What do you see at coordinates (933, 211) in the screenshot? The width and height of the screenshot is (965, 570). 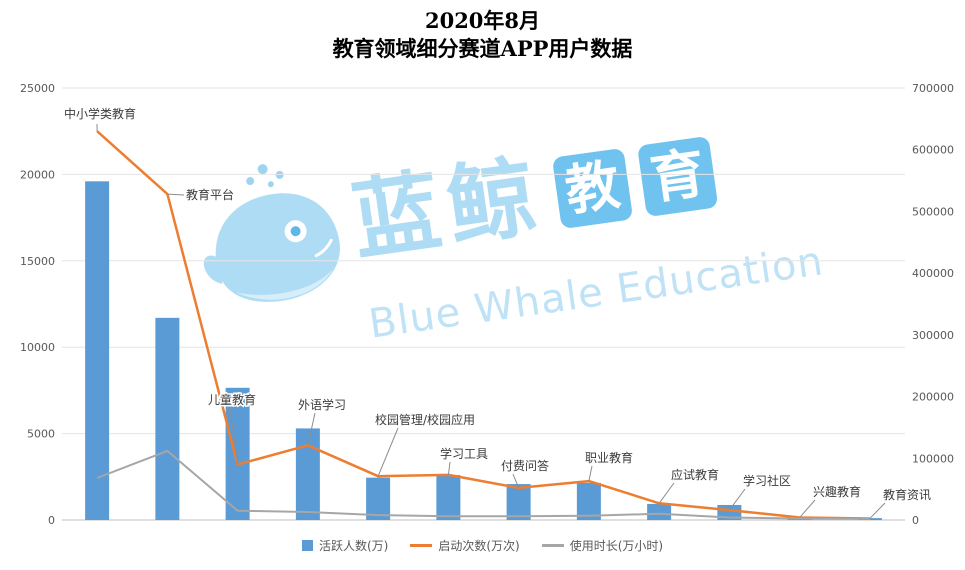 I see `right-axis-tick-label: 500000` at bounding box center [933, 211].